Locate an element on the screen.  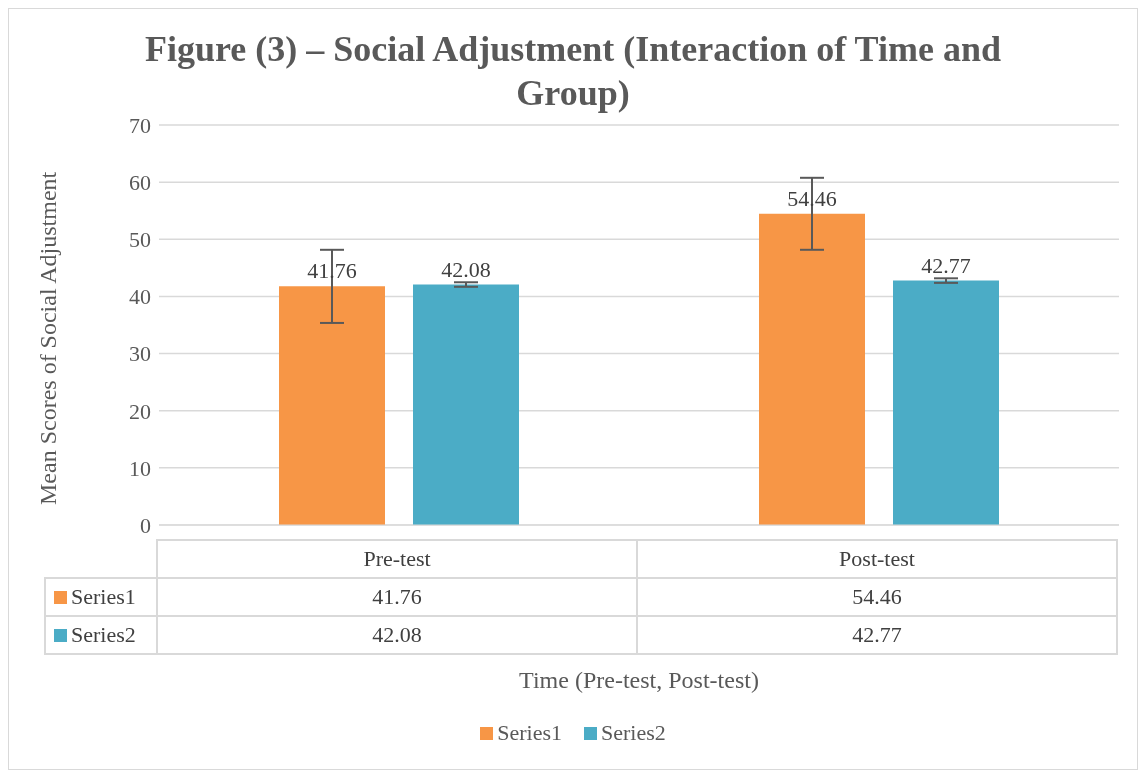
legend-label: Series1 is located at coordinates (103, 597).